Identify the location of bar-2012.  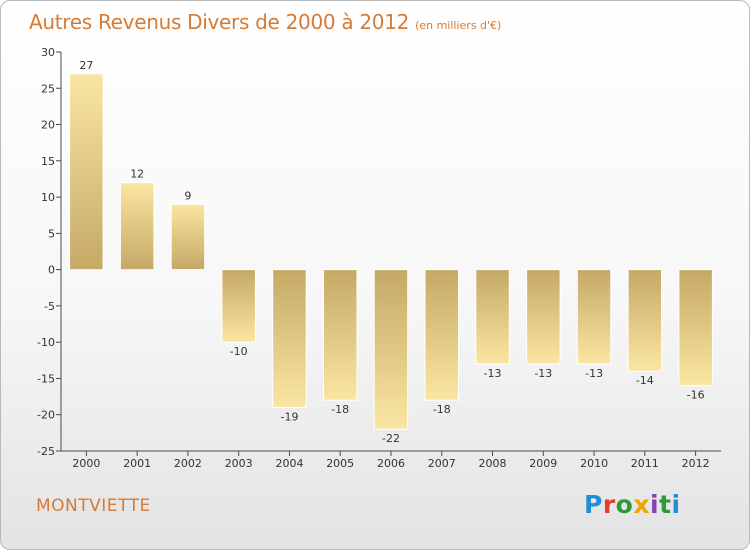
(695, 328).